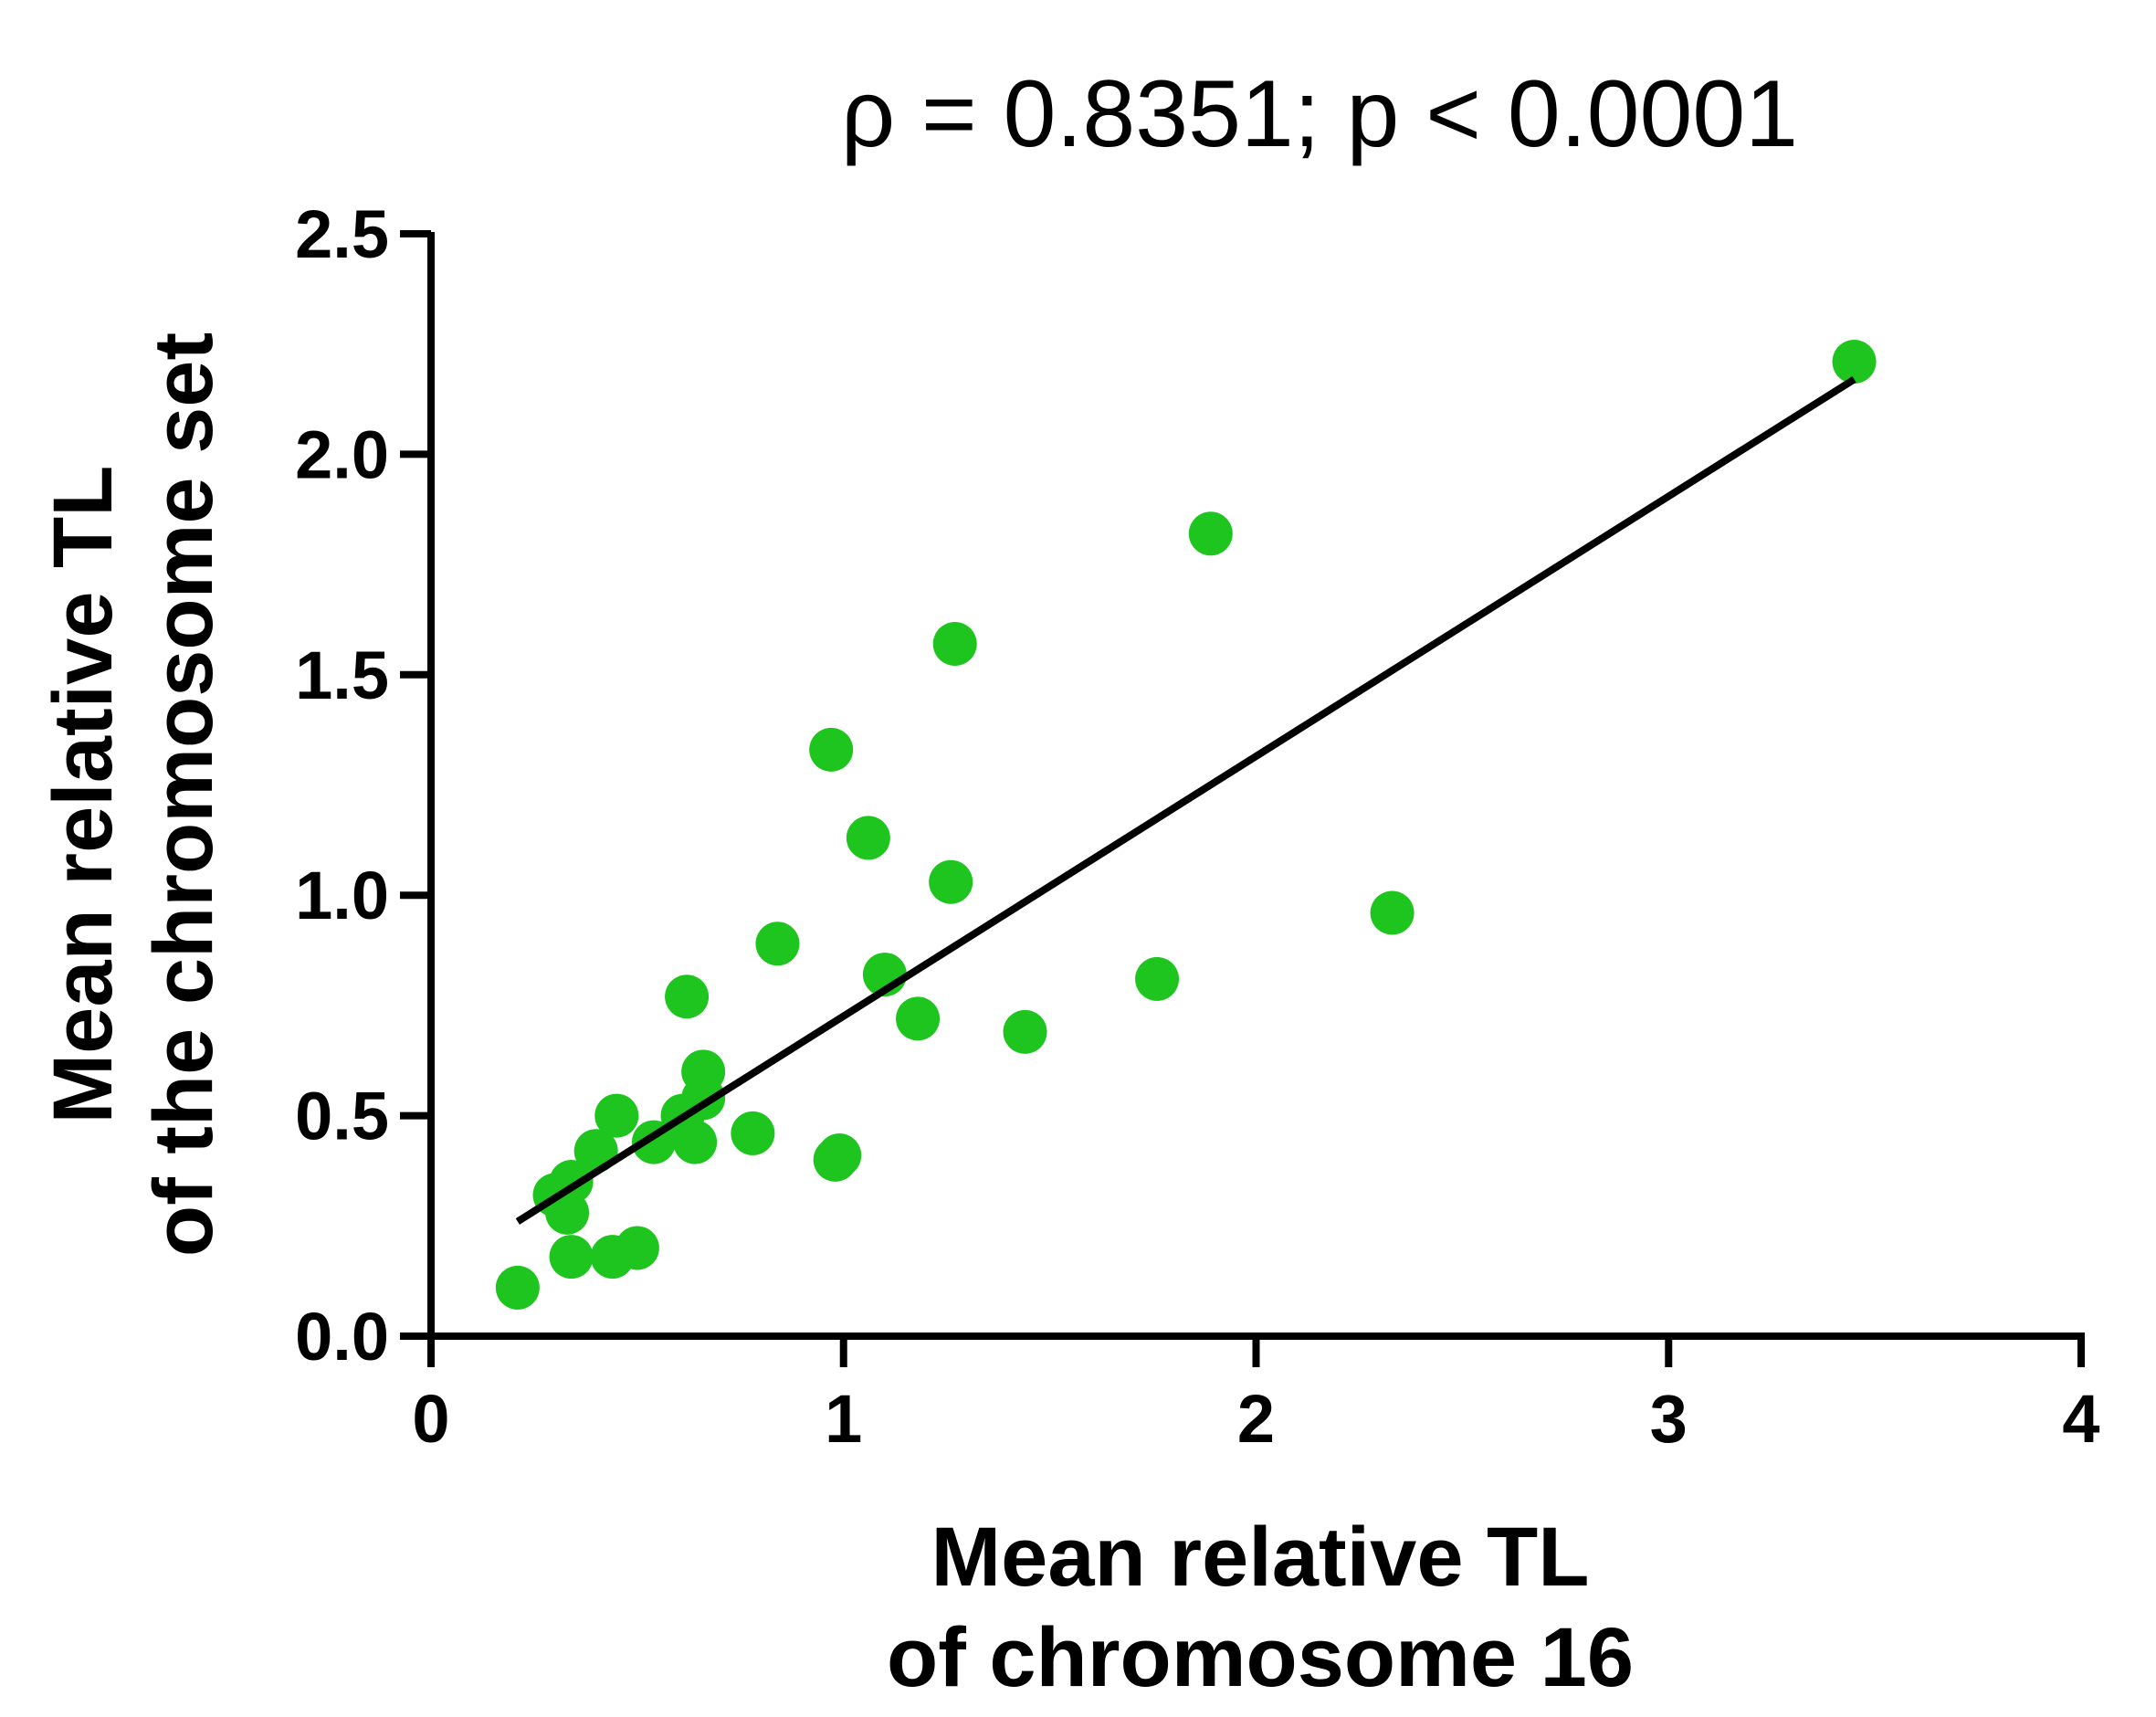 The height and width of the screenshot is (1717, 2156). I want to click on x-tick-label-1: 1, so click(843, 1419).